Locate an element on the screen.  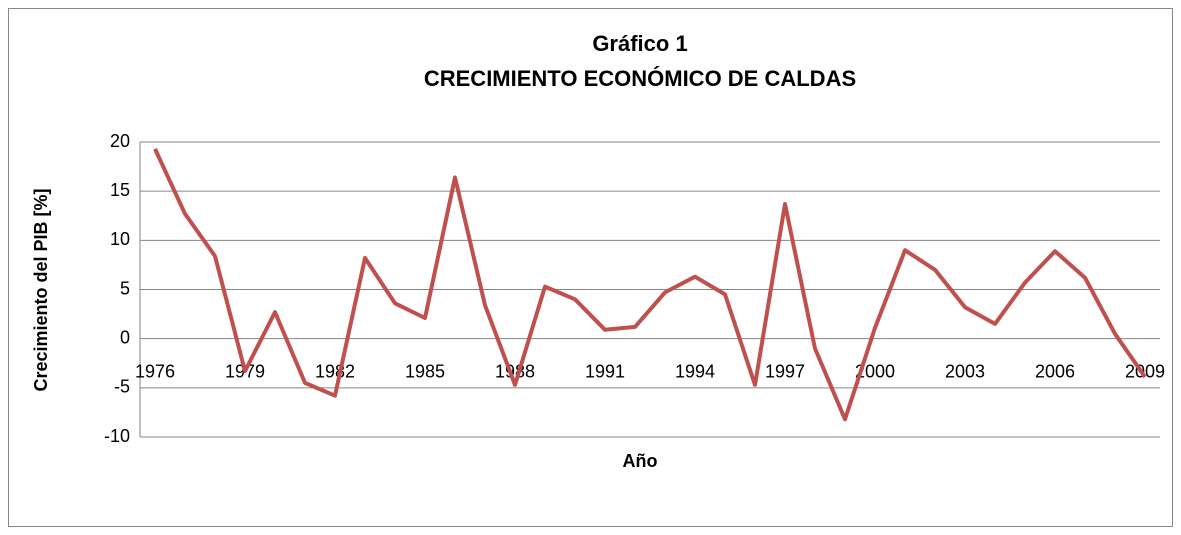
x-tick-label: 1988 is located at coordinates (515, 371).